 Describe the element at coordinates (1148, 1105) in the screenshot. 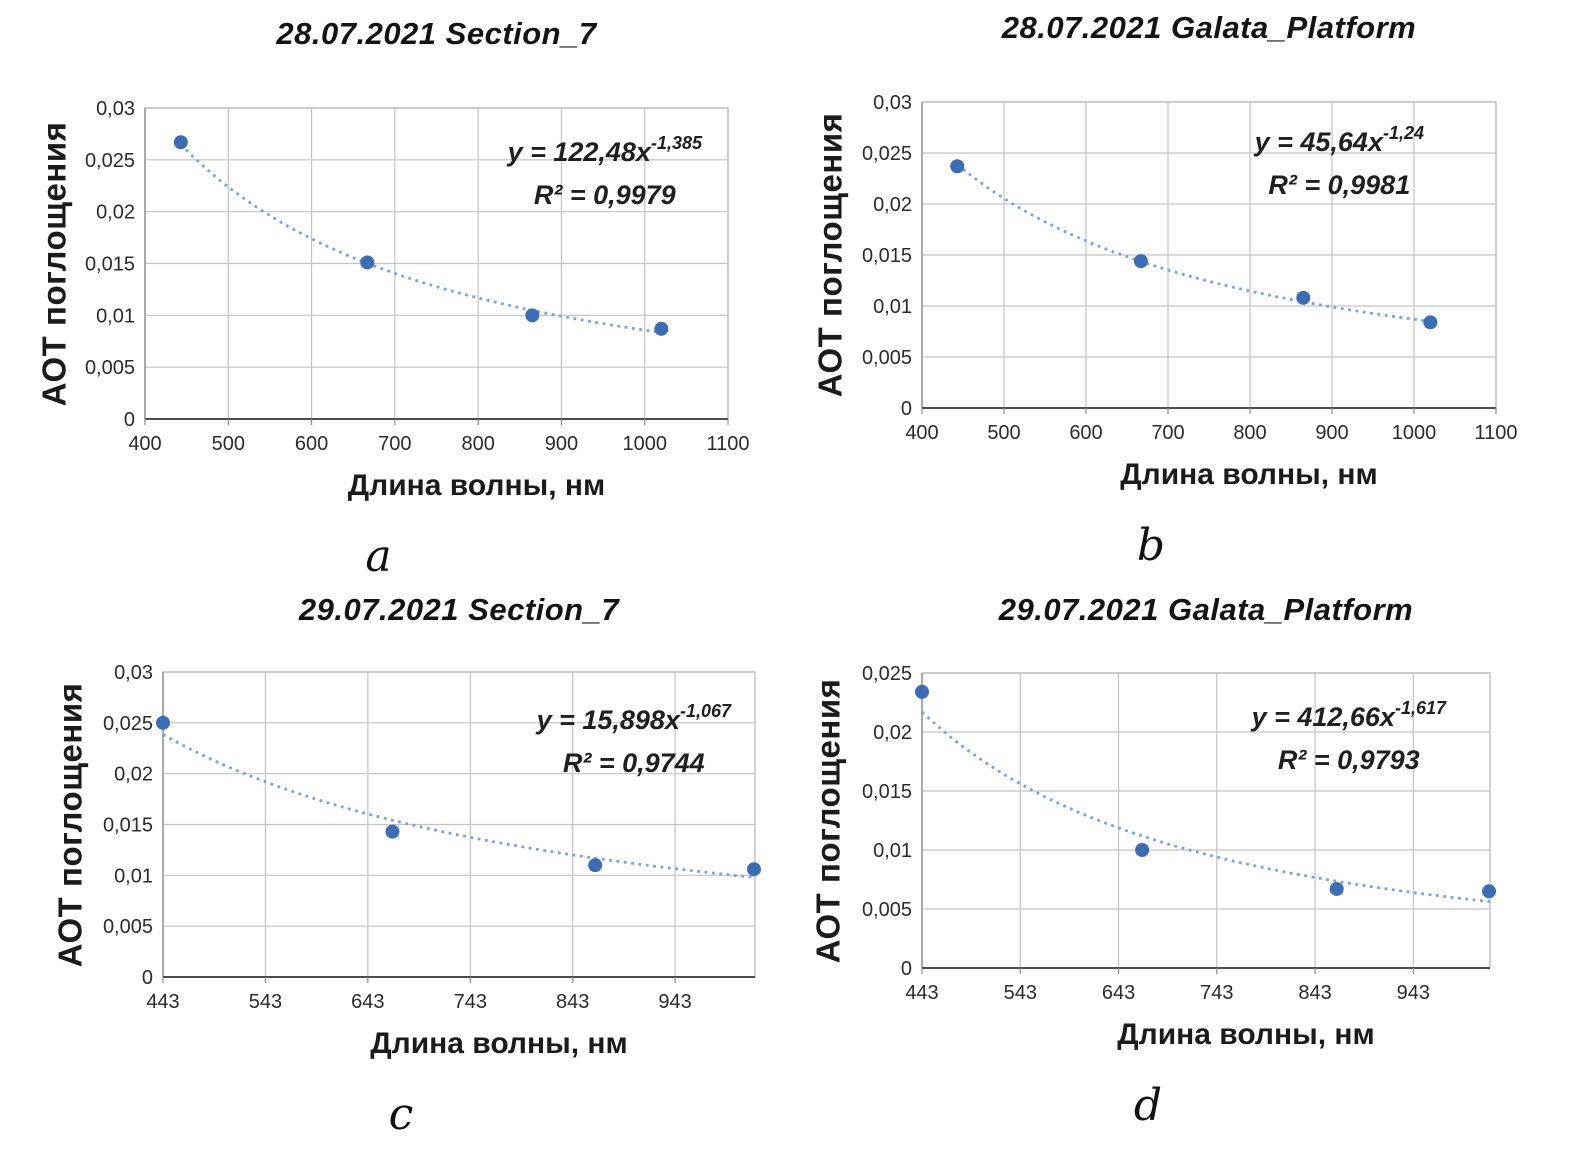

I see `figure-letter: d` at that location.